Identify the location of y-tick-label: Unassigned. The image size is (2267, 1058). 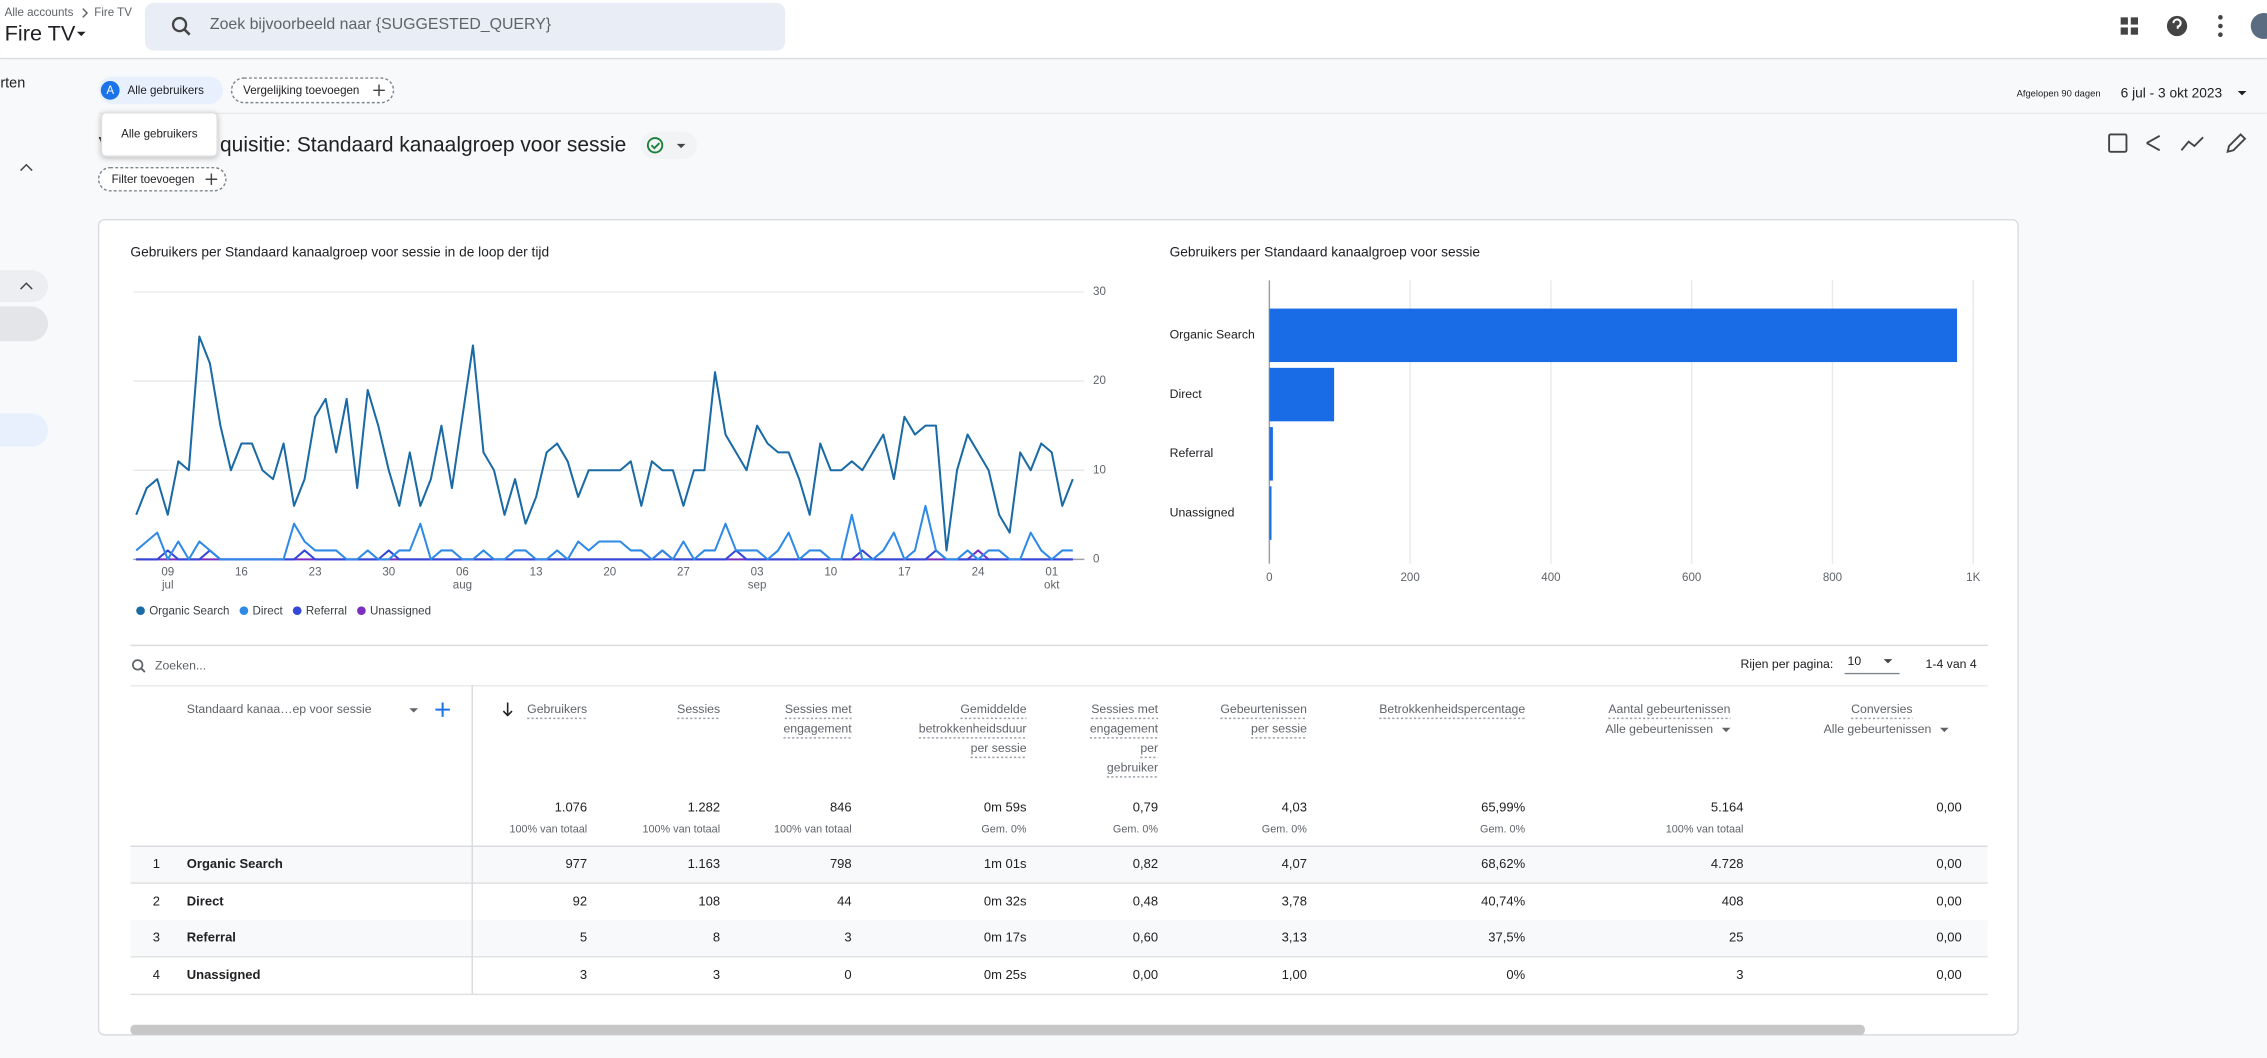
(1202, 512).